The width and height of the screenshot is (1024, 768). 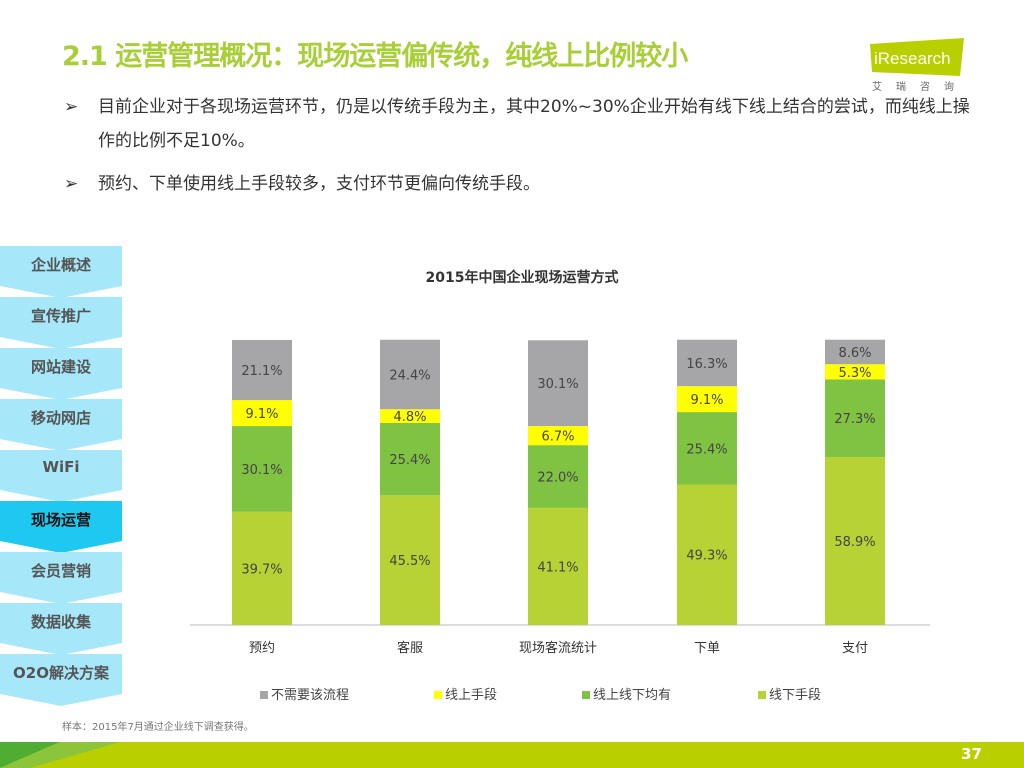 I want to click on legend-item: 不需要该流程, so click(x=304, y=693).